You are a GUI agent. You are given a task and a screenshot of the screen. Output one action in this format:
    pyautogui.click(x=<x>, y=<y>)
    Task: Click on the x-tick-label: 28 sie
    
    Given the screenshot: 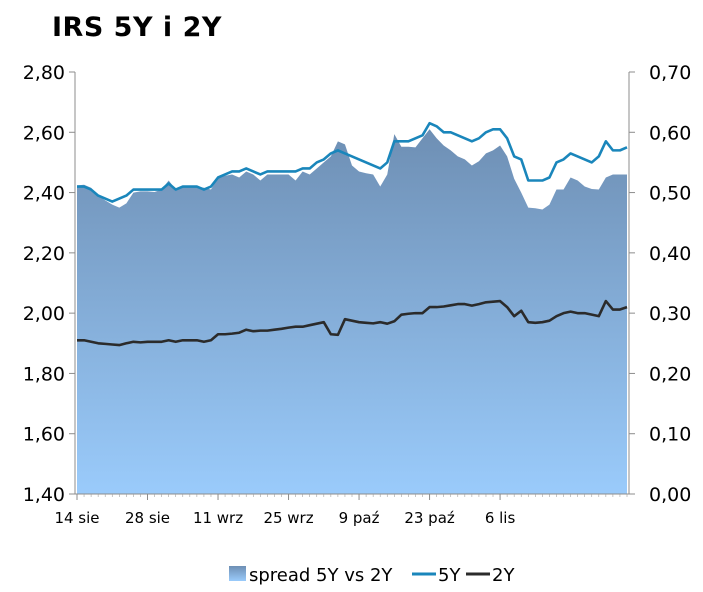 What is the action you would take?
    pyautogui.click(x=147, y=518)
    